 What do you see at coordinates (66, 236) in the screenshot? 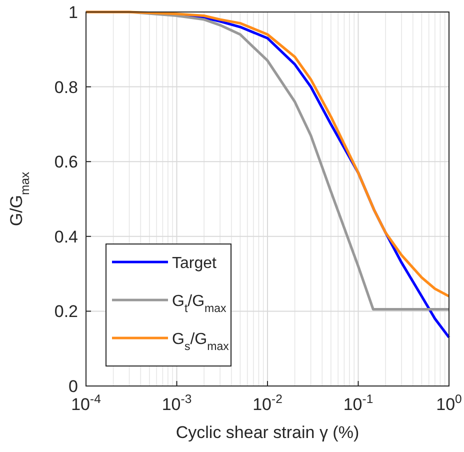
I see `y-tick-label: 0.4` at bounding box center [66, 236].